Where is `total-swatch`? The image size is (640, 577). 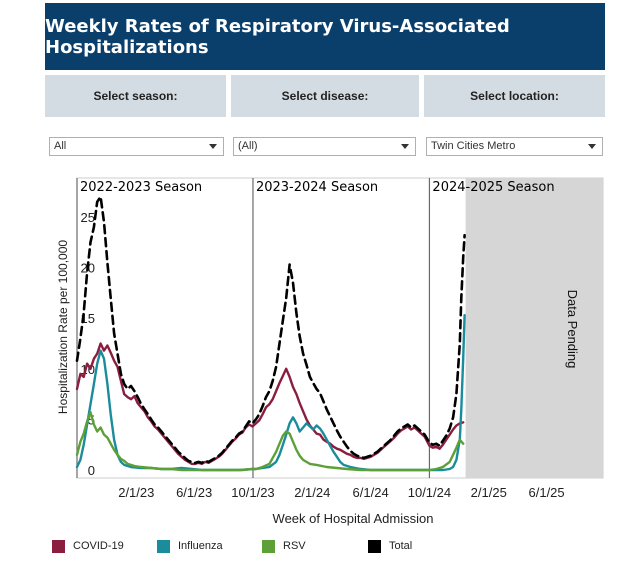
total-swatch is located at coordinates (374, 546).